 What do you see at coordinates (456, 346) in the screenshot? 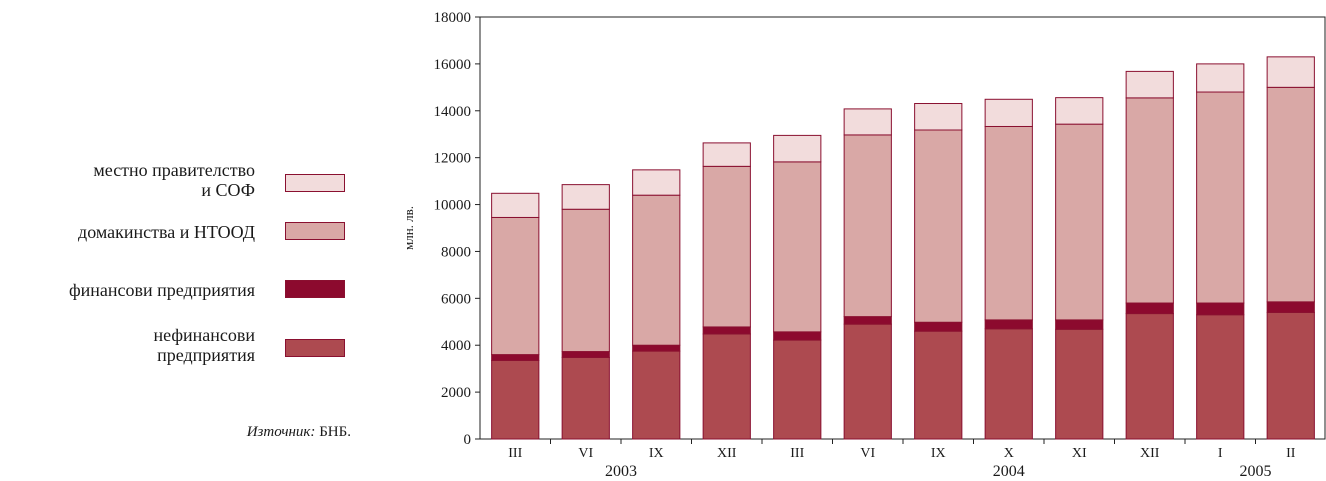
I see `y-tick-label: 4000` at bounding box center [456, 346].